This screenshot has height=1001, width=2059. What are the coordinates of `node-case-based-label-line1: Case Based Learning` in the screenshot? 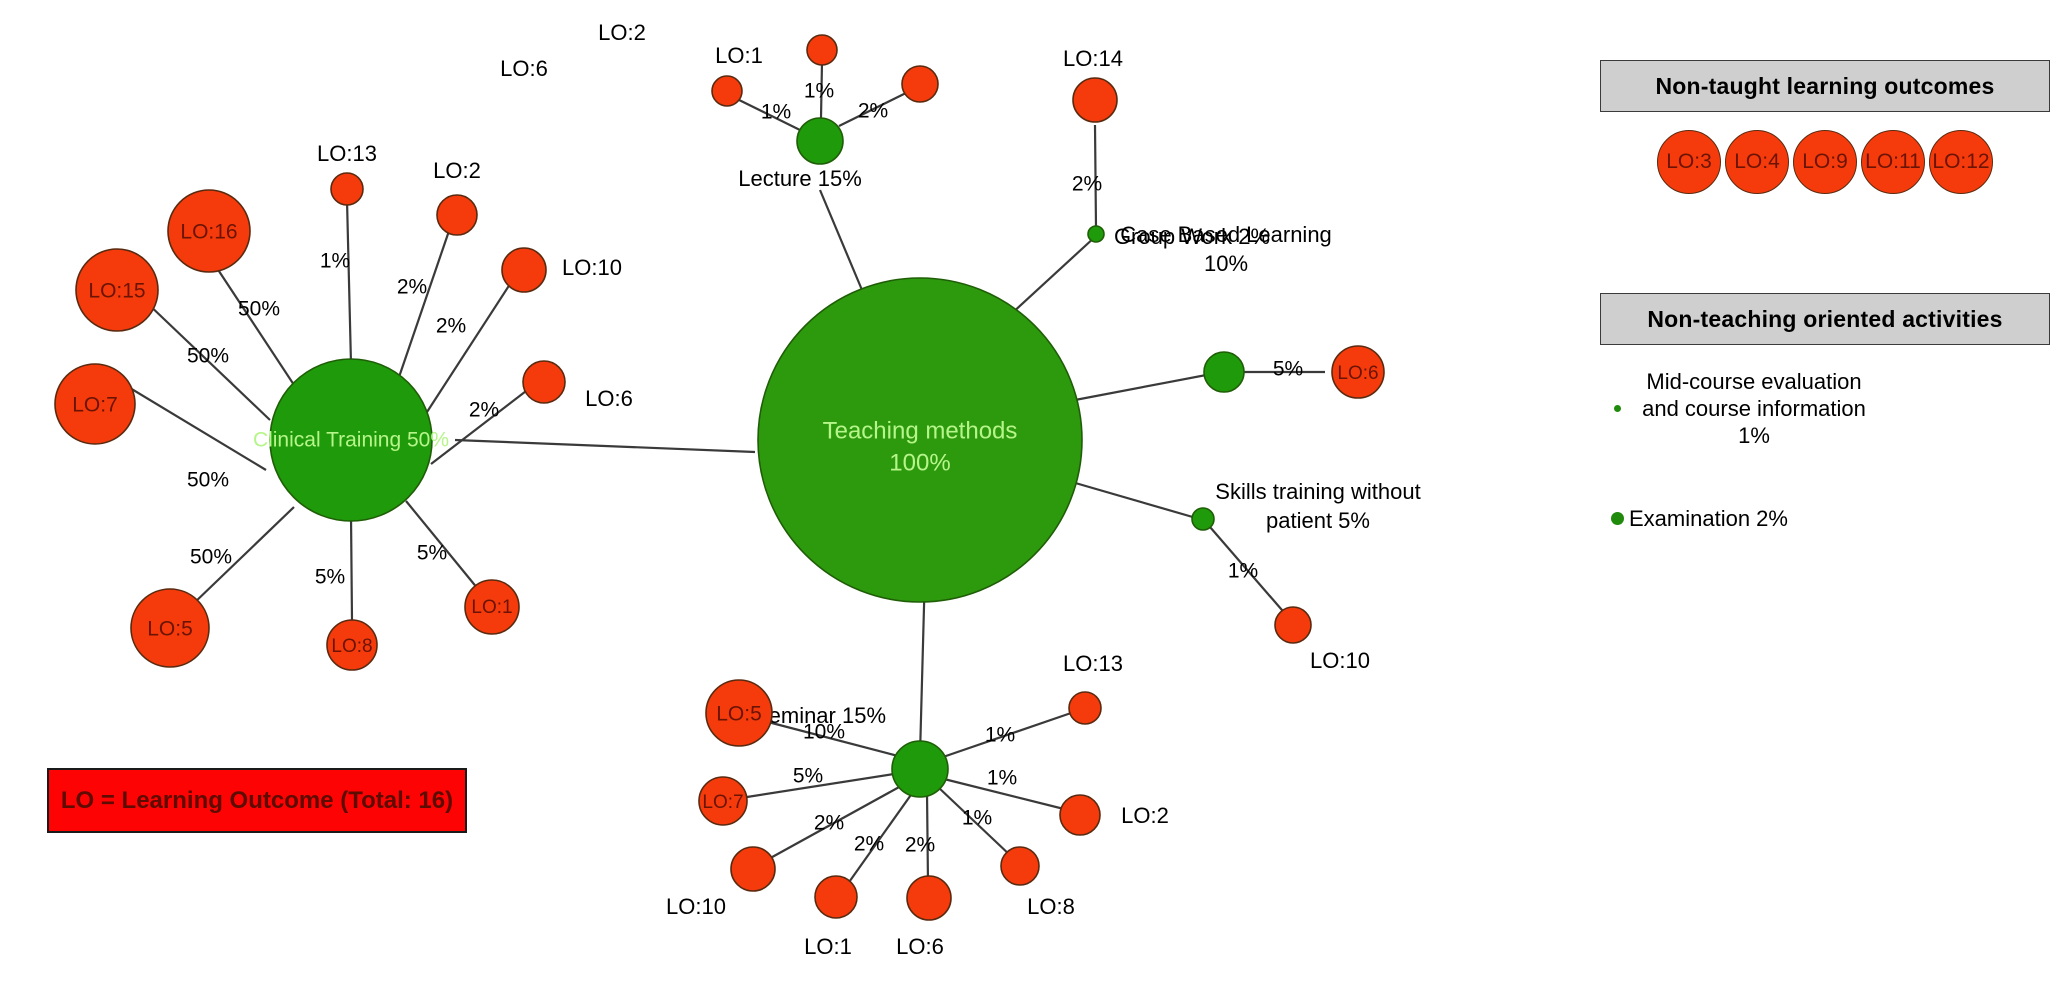 It's located at (1226, 234).